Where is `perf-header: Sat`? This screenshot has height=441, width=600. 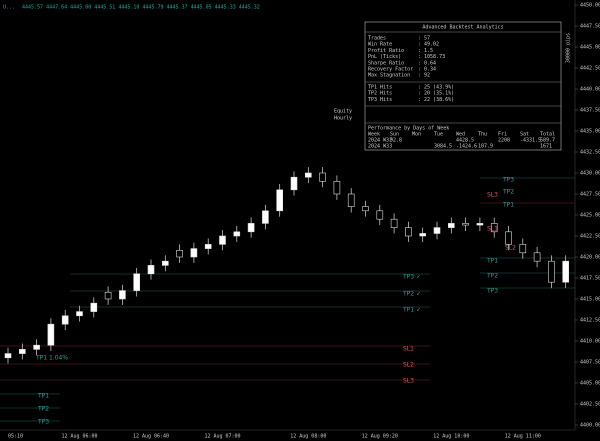
perf-header: Sat is located at coordinates (524, 135).